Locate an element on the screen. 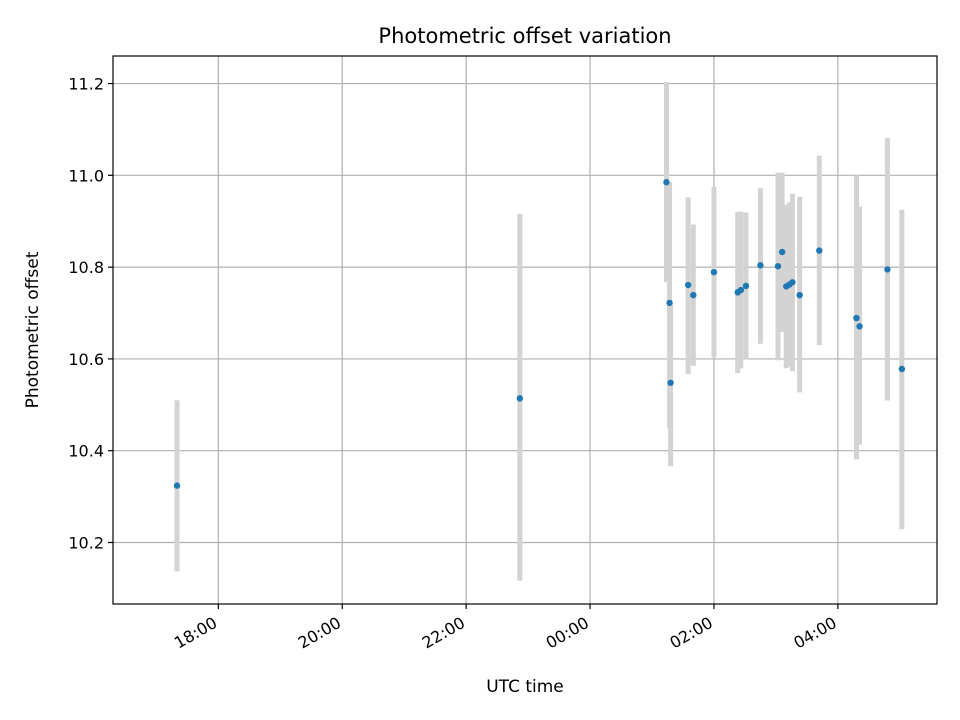  y-tick-label: 10.2 is located at coordinates (86, 542).